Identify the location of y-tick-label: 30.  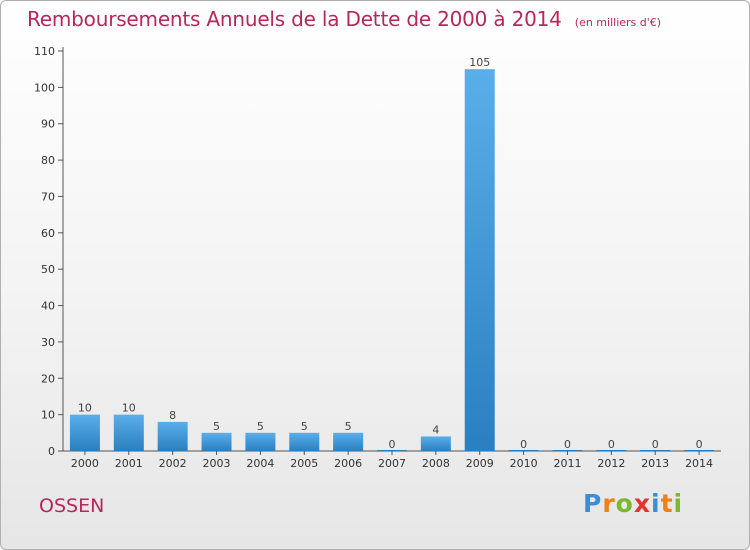
(48, 342).